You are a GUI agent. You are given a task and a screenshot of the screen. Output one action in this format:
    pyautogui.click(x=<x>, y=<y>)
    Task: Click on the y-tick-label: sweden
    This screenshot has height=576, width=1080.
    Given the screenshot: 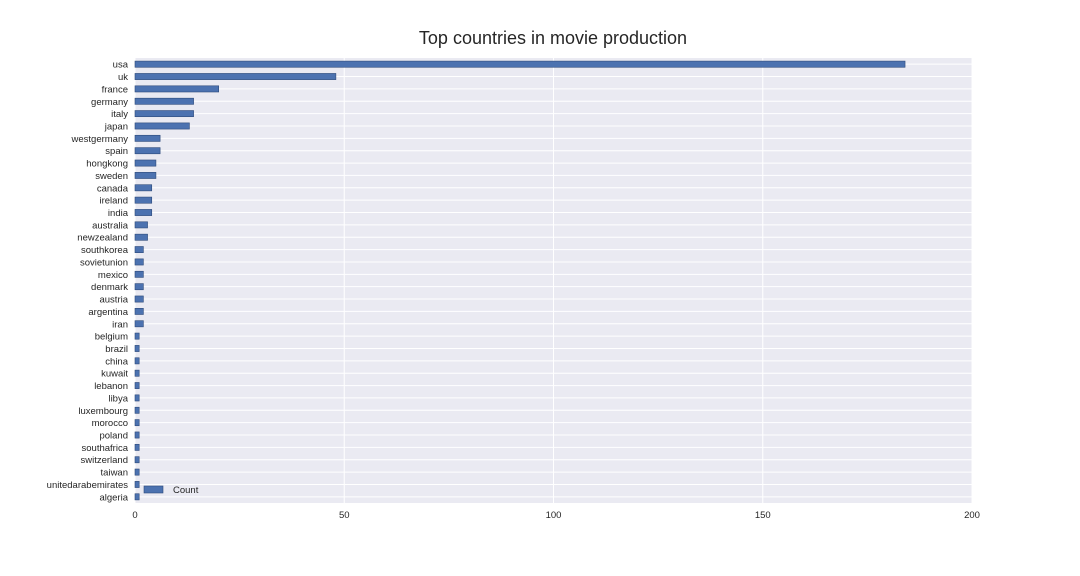 What is the action you would take?
    pyautogui.click(x=111, y=176)
    